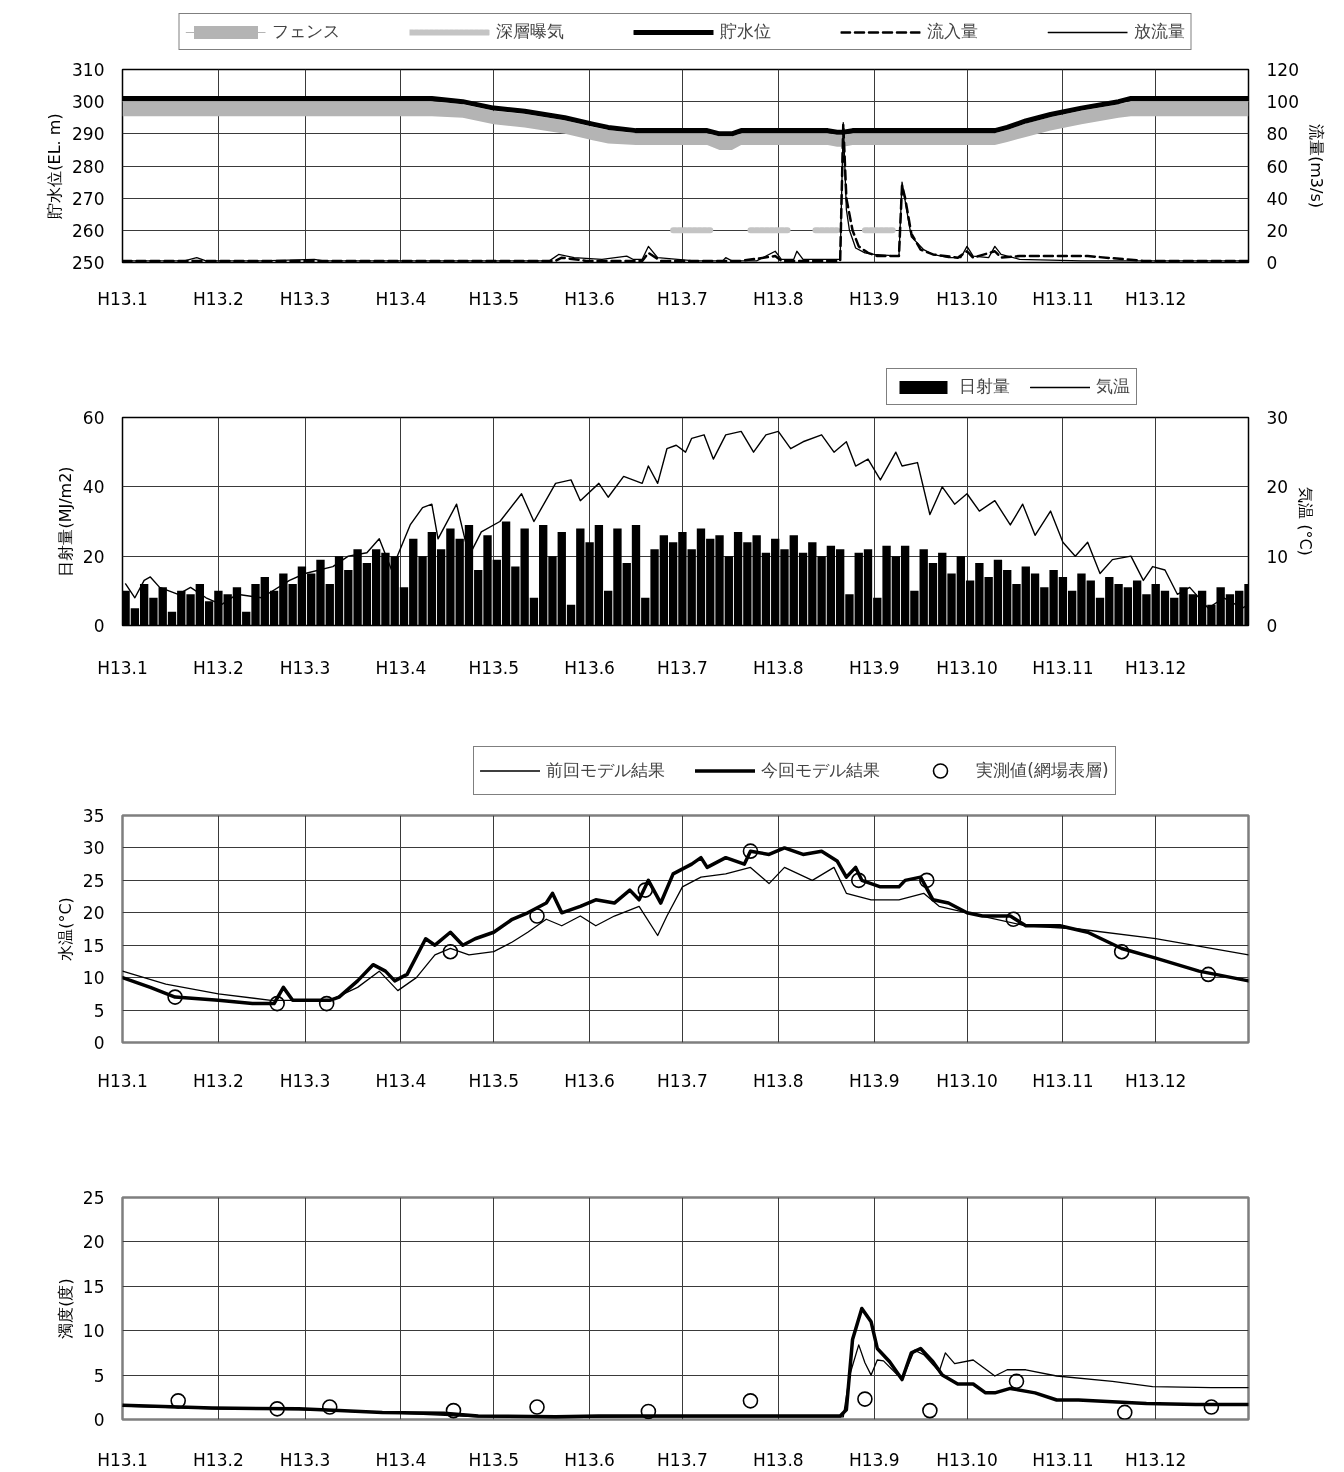 The width and height of the screenshot is (1344, 1472). What do you see at coordinates (606, 770) in the screenshot?
I see `legend-label: 前回モデル結果` at bounding box center [606, 770].